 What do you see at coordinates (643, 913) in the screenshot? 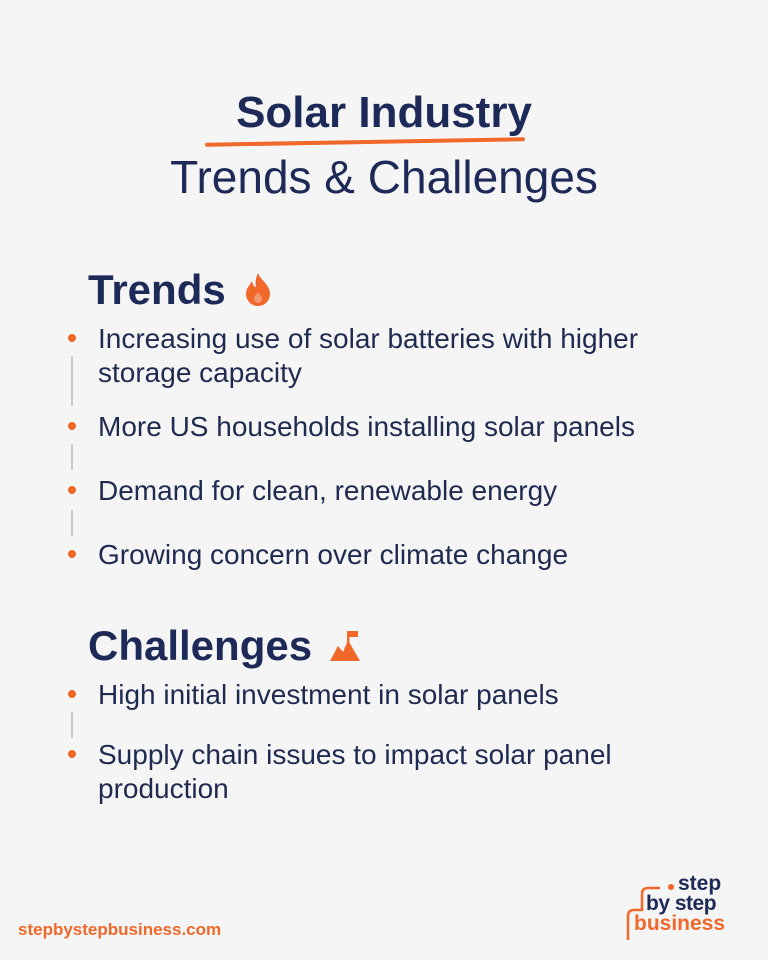
I see `logo-path-icon` at bounding box center [643, 913].